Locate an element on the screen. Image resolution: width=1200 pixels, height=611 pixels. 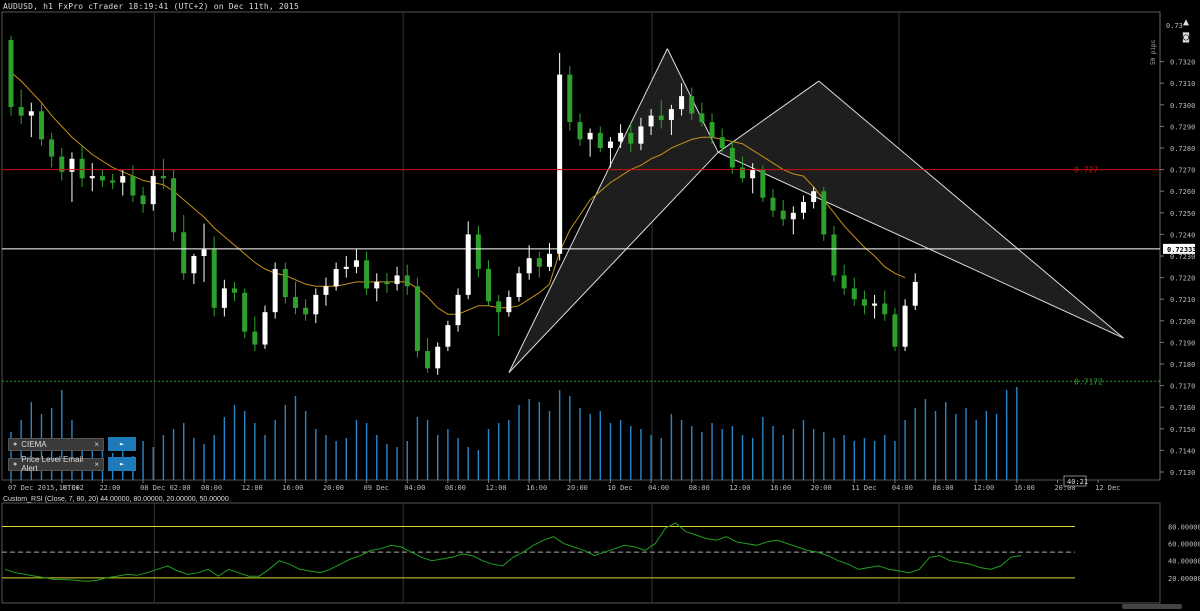
price-alert-widget: ● Price Level Email Alert × ► is located at coordinates (72, 464).